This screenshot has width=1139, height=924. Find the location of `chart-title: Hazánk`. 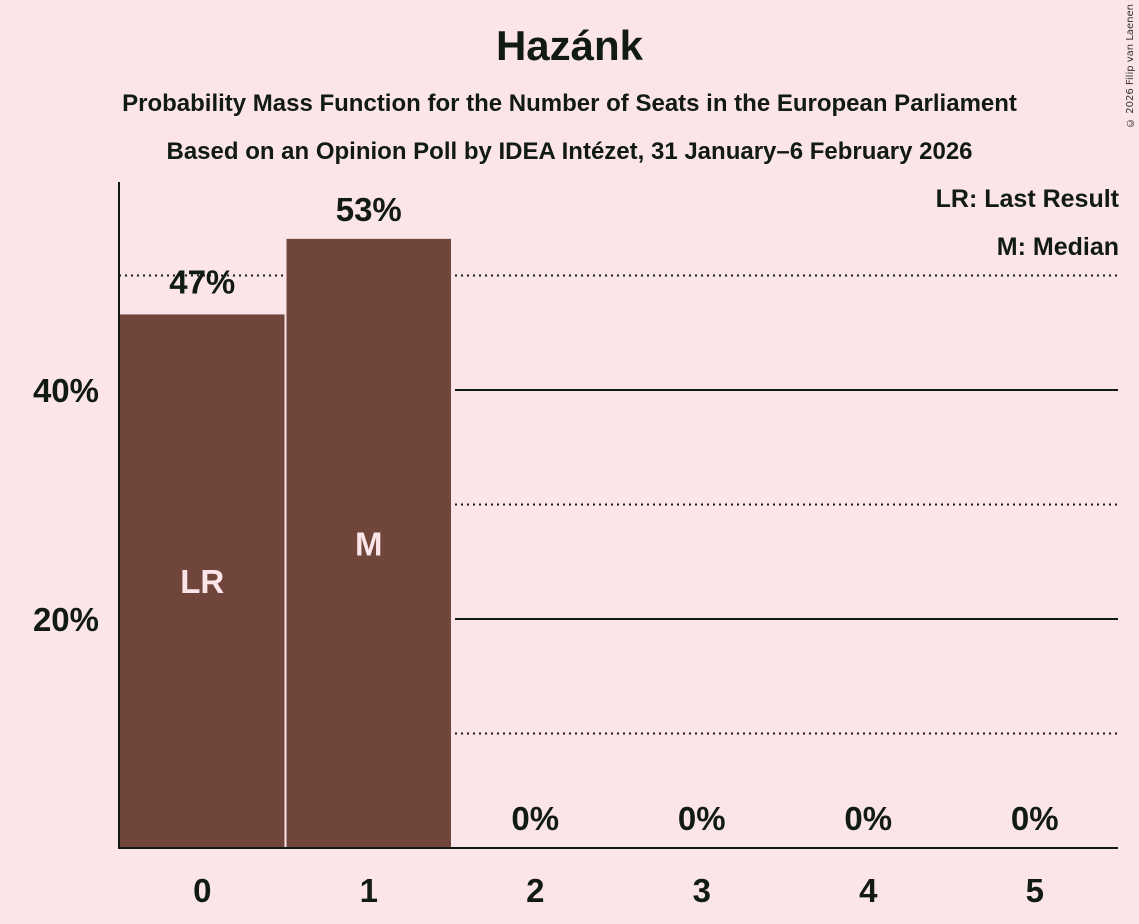

chart-title: Hazánk is located at coordinates (569, 45).